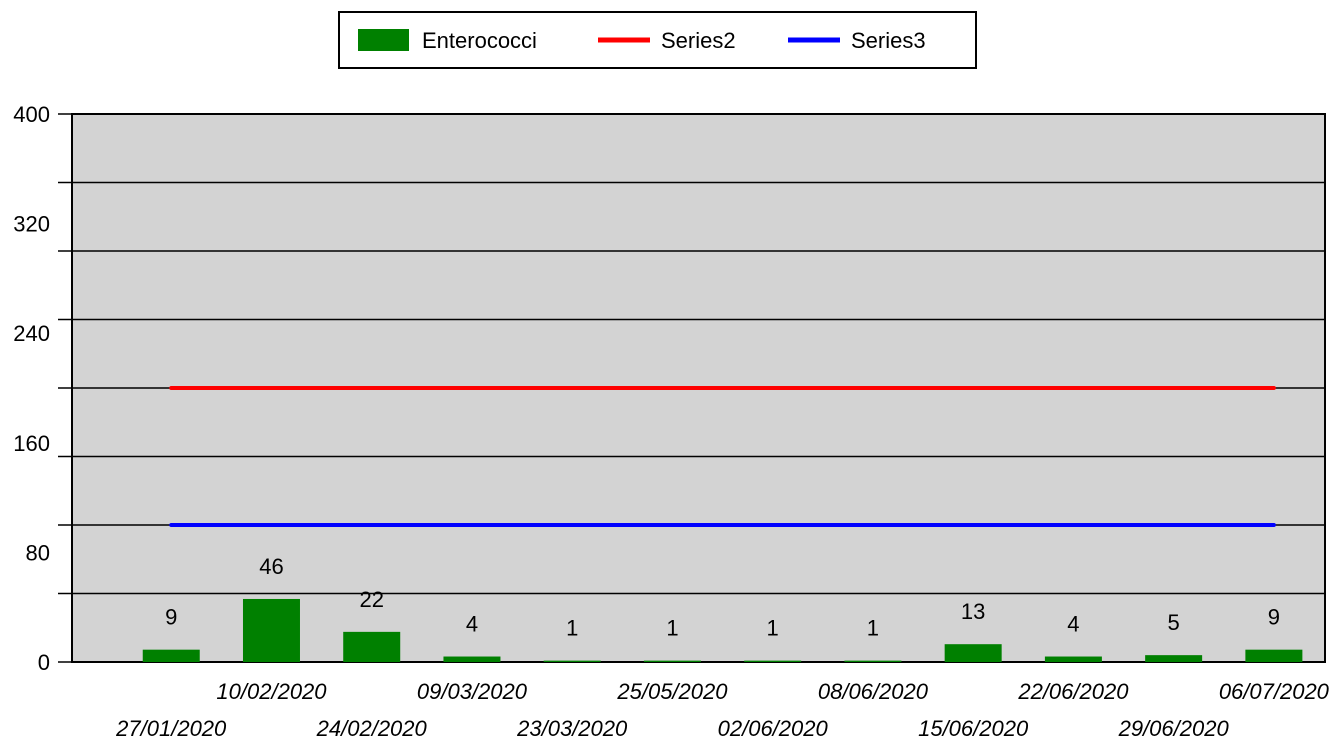 This screenshot has width=1330, height=742. Describe the element at coordinates (38, 552) in the screenshot. I see `y-tick-label: 80` at that location.